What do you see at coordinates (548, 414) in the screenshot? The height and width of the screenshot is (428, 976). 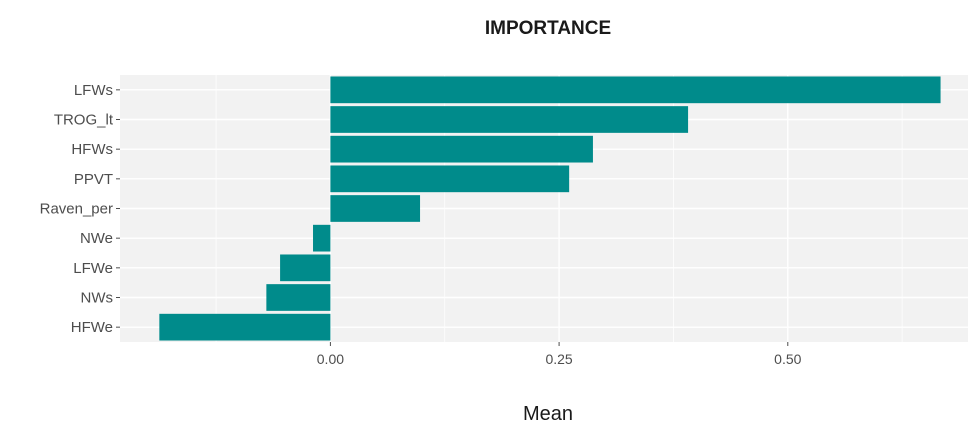 I see `x-axis-label: Mean` at bounding box center [548, 414].